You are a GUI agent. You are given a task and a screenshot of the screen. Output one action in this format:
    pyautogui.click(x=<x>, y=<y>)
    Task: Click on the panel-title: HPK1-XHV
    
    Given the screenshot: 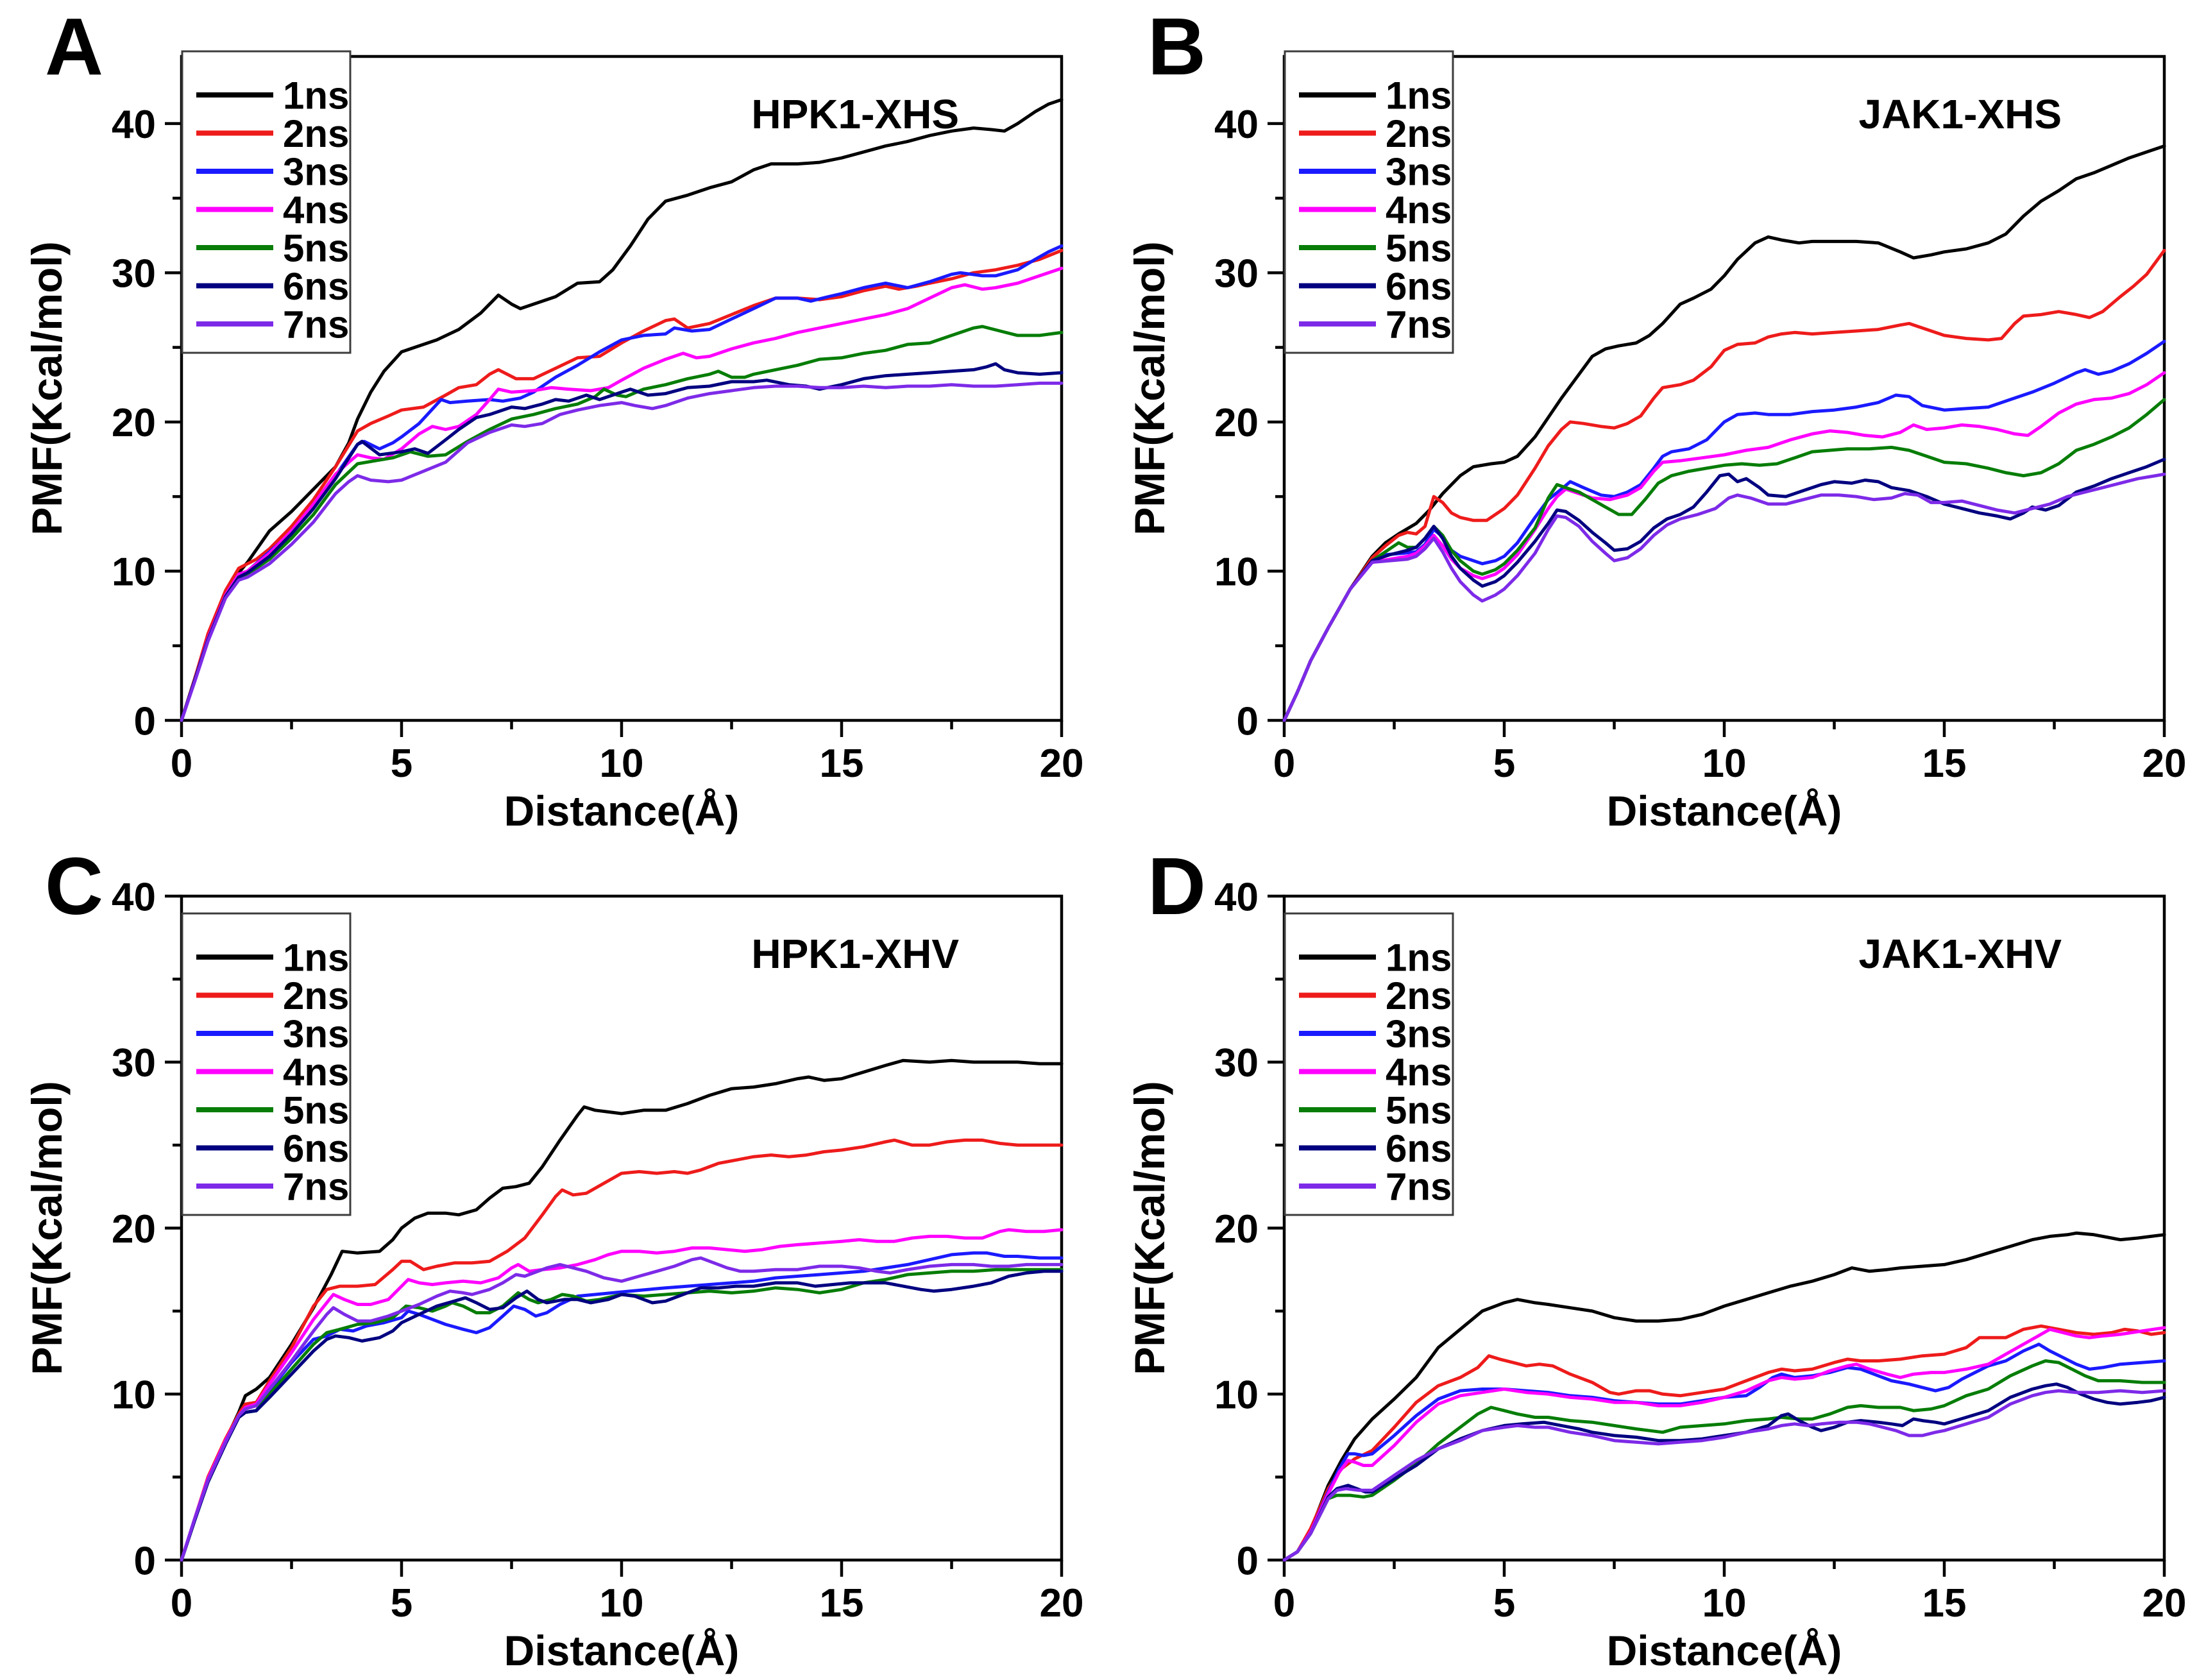 What is the action you would take?
    pyautogui.click(x=855, y=954)
    